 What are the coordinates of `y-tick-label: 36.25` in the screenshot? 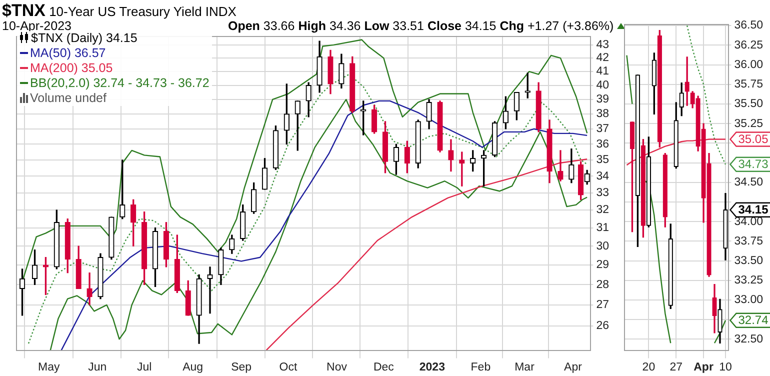 It's located at (749, 45).